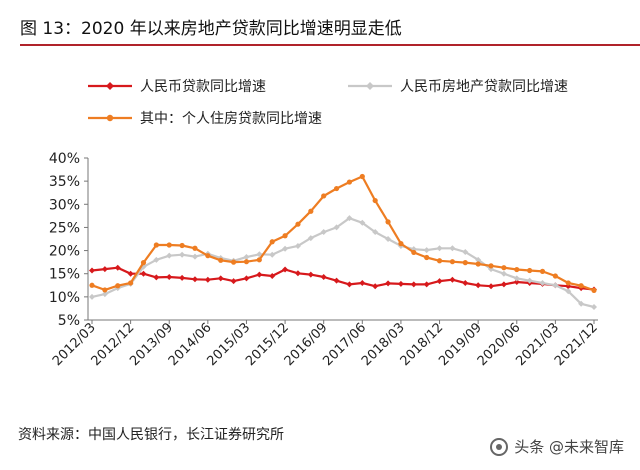 Image resolution: width=640 pixels, height=470 pixels. I want to click on watermark-text: 头条 @未来智库, so click(569, 447).